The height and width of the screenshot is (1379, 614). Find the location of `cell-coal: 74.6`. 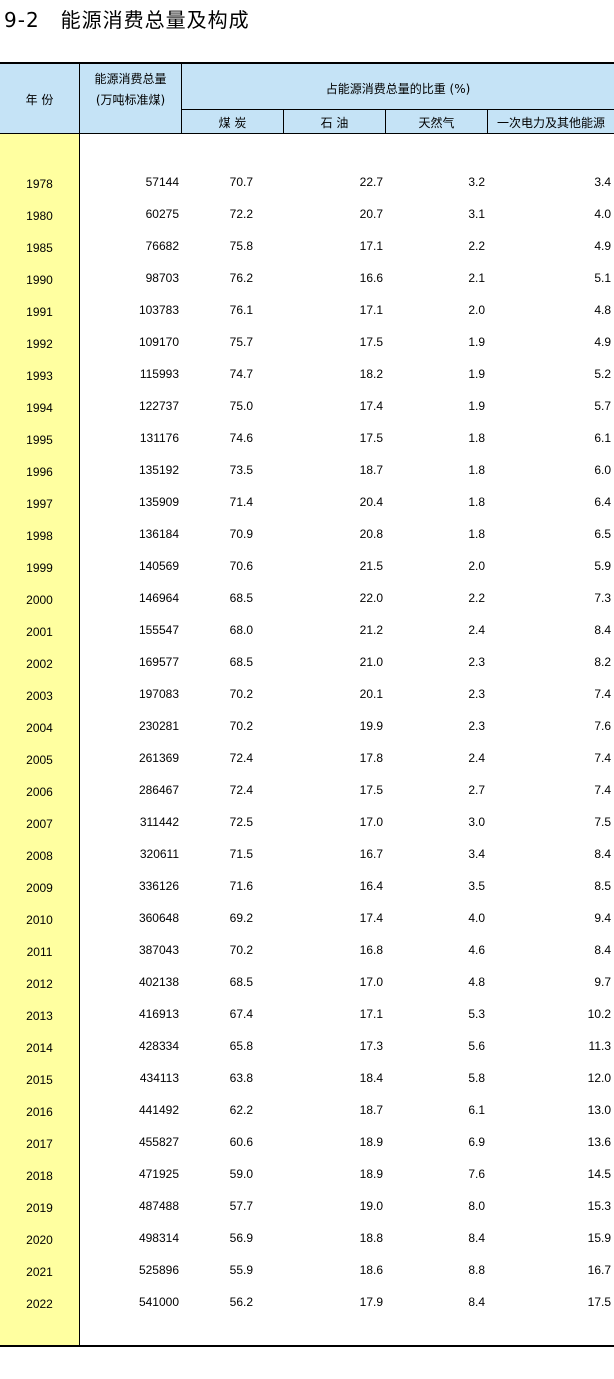

cell-coal: 74.6 is located at coordinates (241, 438).